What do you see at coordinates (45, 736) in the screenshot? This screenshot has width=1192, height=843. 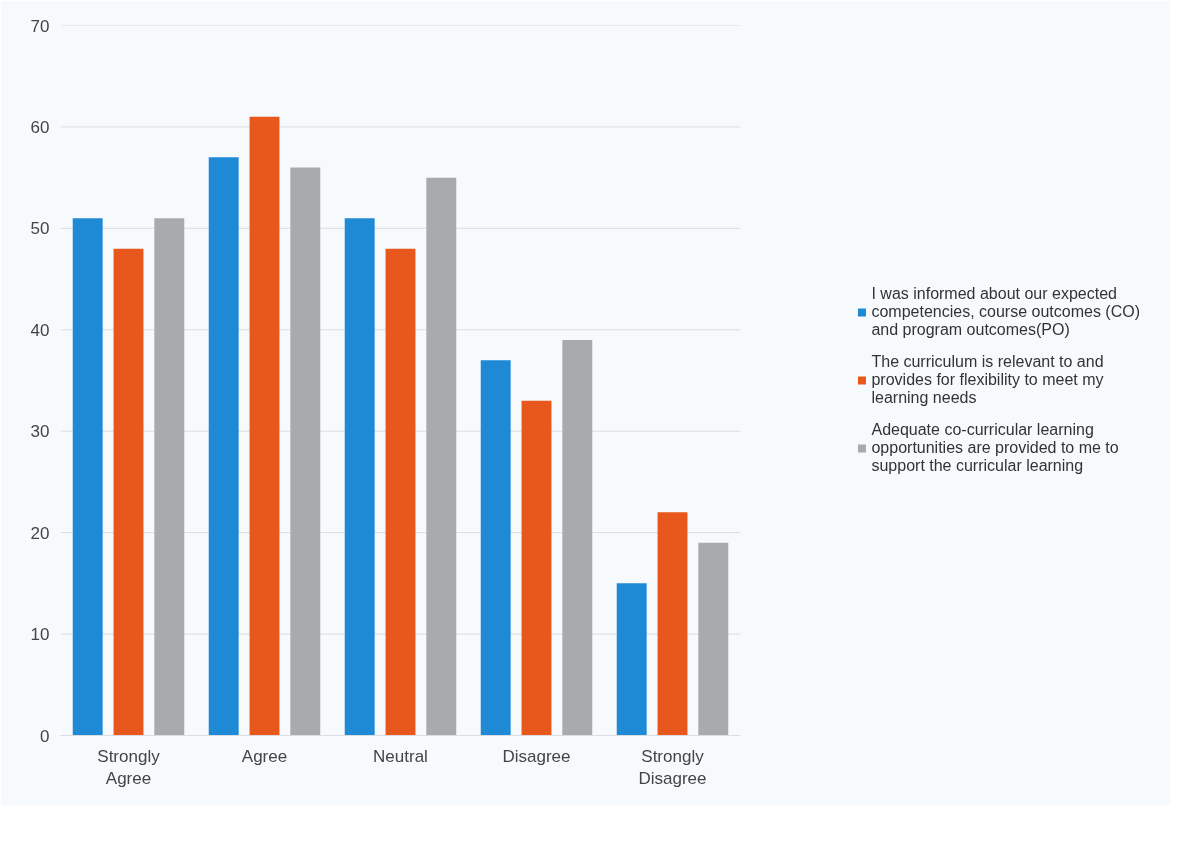 I see `y-tick-label: 0` at bounding box center [45, 736].